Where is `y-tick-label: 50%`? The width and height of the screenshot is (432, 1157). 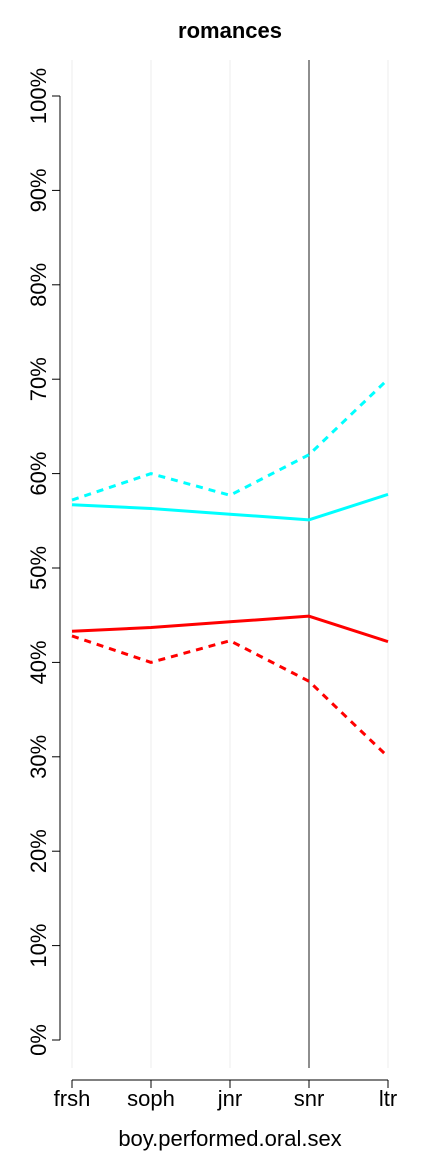
y-tick-label: 50% is located at coordinates (38, 568).